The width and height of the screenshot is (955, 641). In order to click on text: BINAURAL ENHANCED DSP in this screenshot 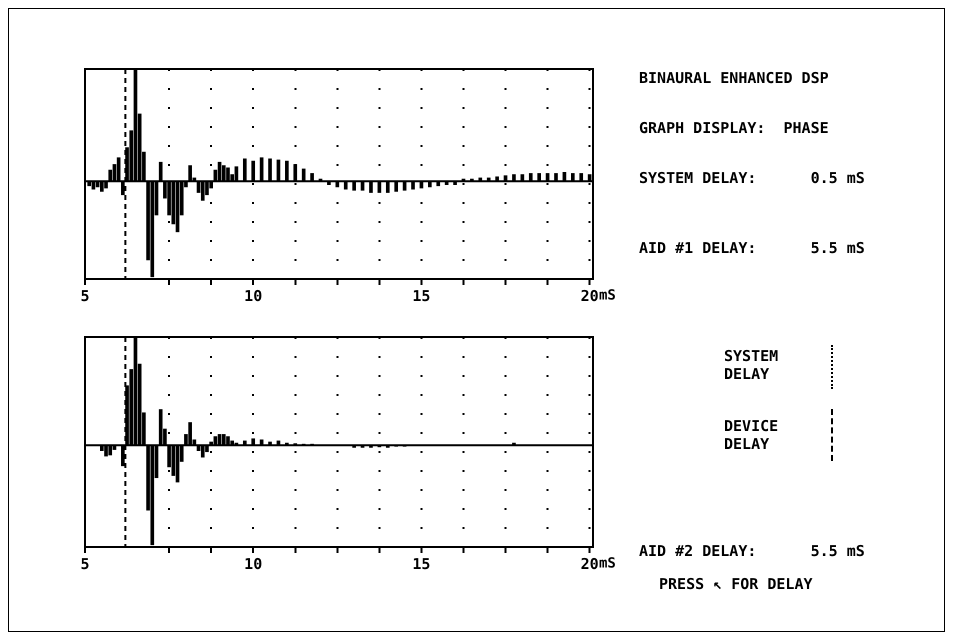, I will do `click(734, 78)`.